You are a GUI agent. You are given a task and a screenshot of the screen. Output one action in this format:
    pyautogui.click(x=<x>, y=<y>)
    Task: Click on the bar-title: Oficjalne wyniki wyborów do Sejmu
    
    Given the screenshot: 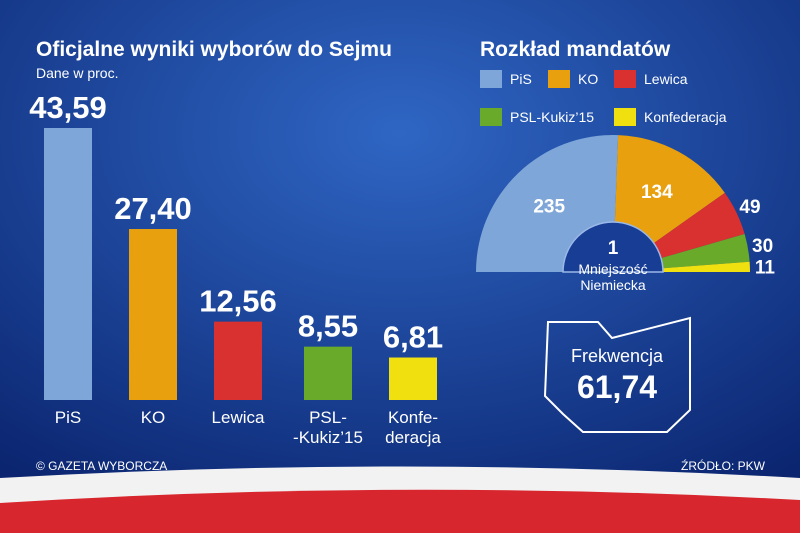 What is the action you would take?
    pyautogui.click(x=214, y=49)
    